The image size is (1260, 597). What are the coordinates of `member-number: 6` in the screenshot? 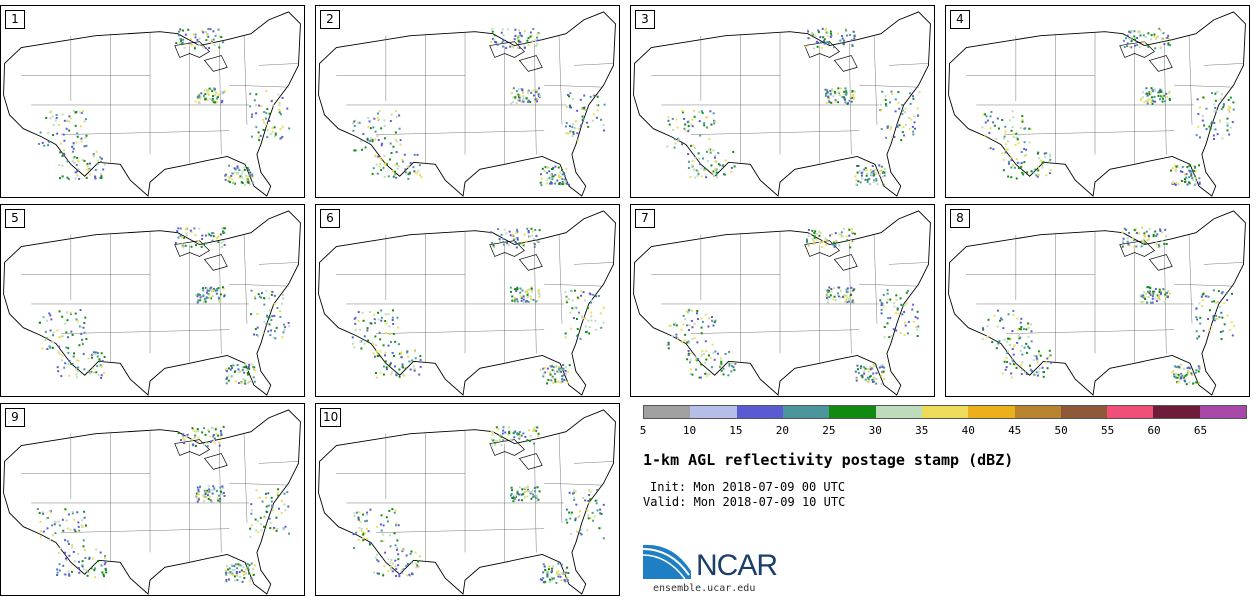 It's located at (330, 218).